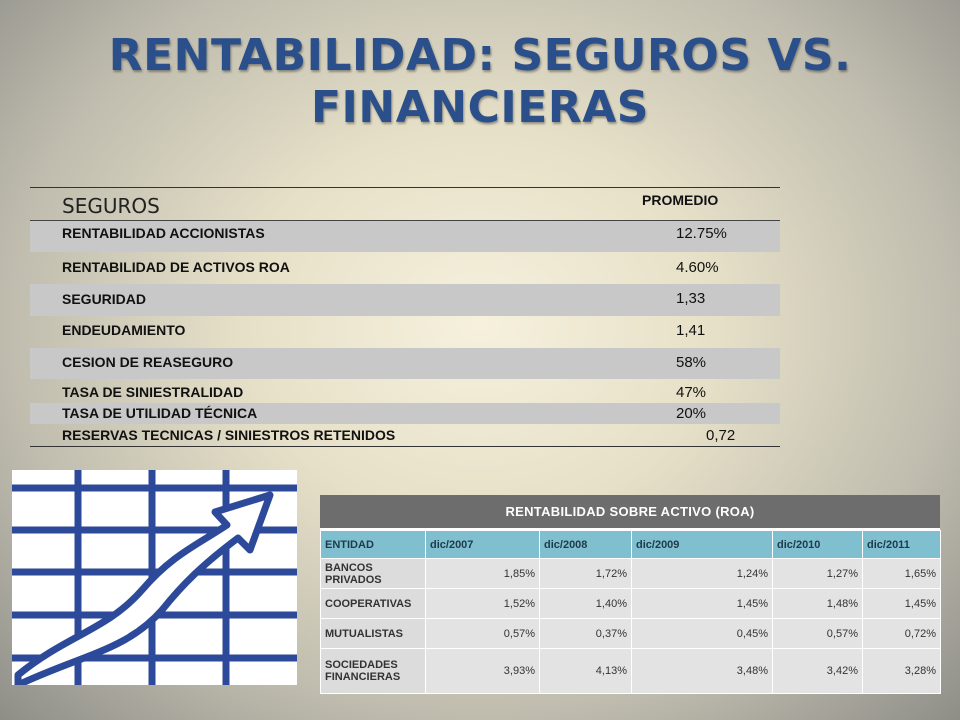  I want to click on value-cell: 1,40%, so click(585, 603).